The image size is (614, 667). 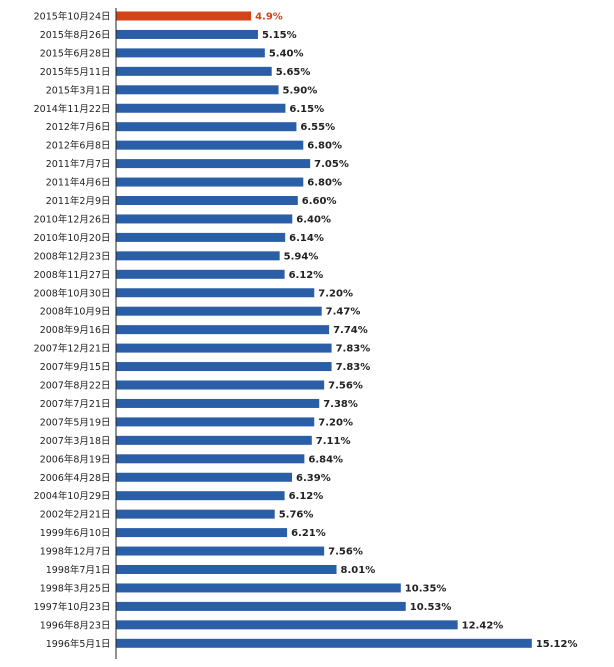 I want to click on category-label: 1999年6月10日, so click(x=75, y=533).